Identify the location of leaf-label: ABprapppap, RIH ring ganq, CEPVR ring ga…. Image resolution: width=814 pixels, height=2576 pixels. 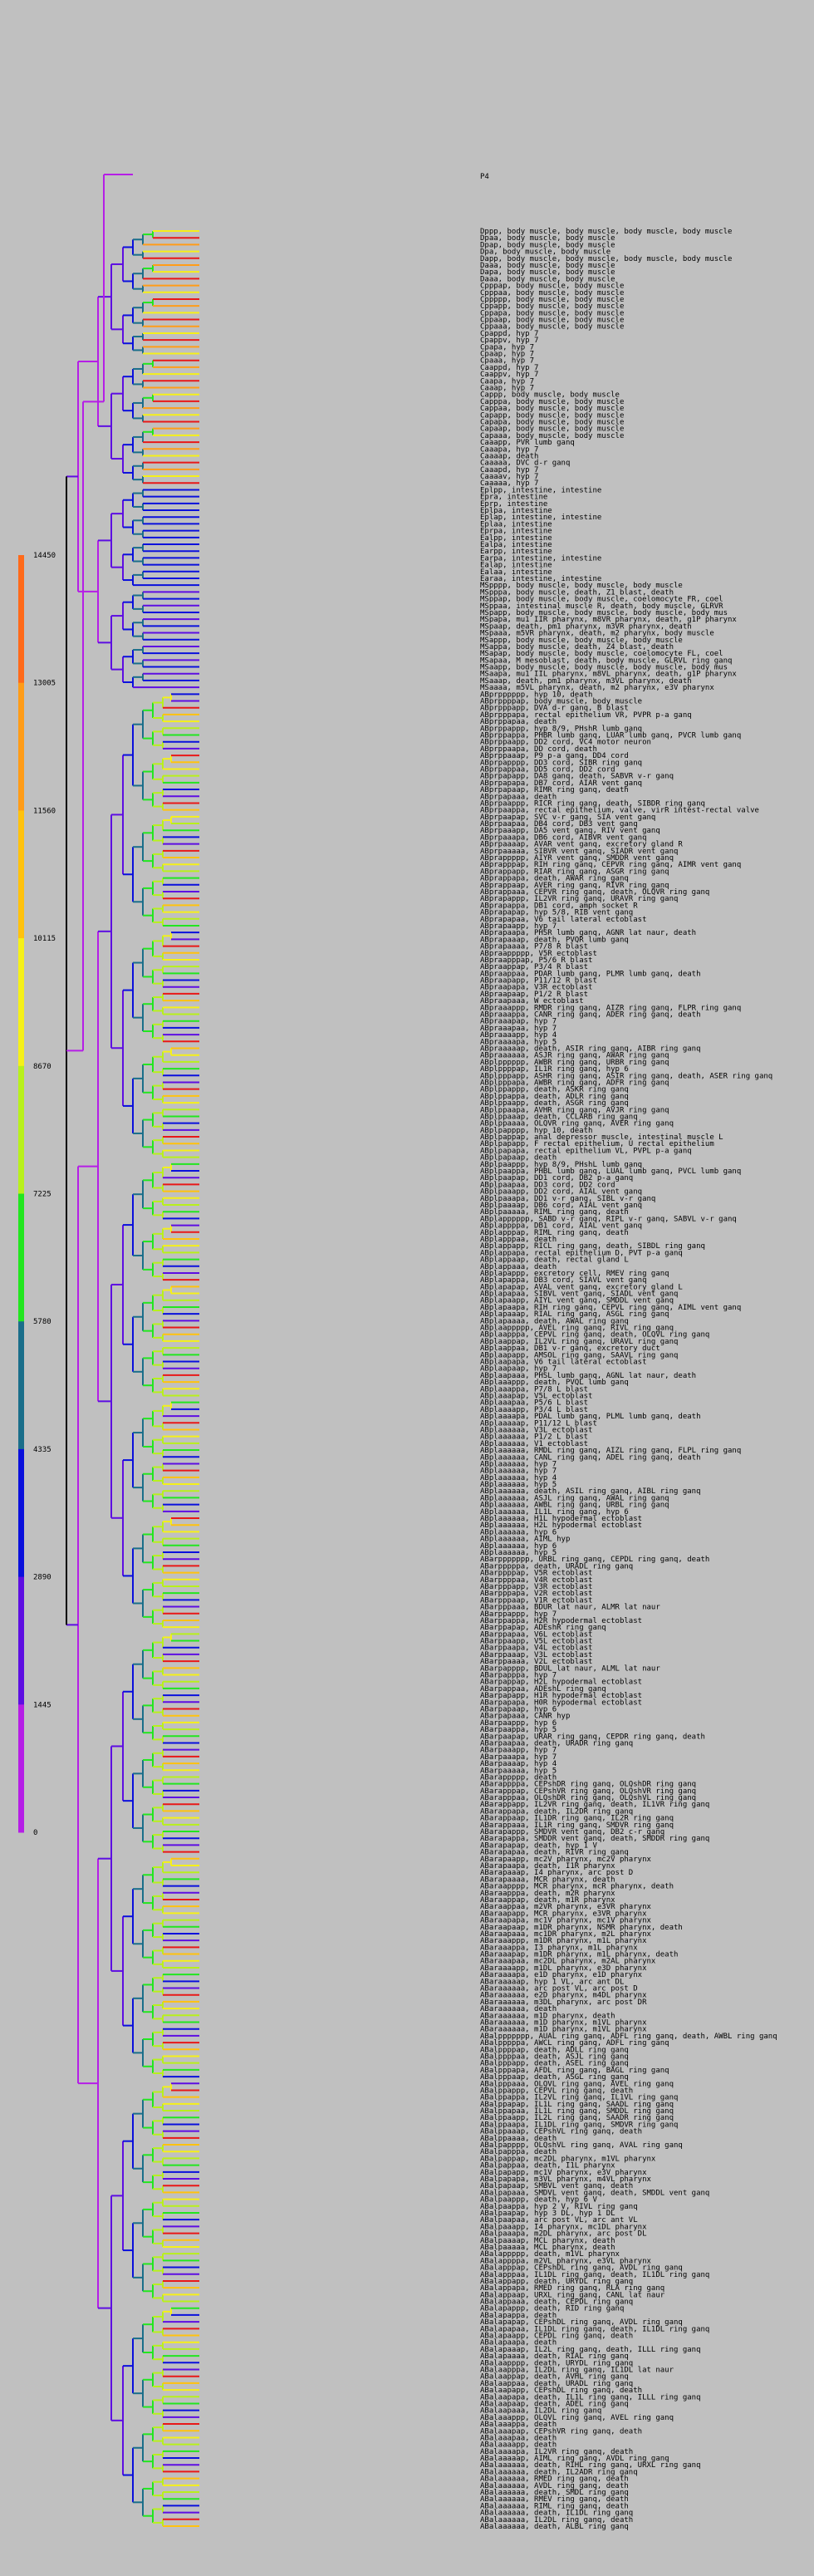
(610, 865).